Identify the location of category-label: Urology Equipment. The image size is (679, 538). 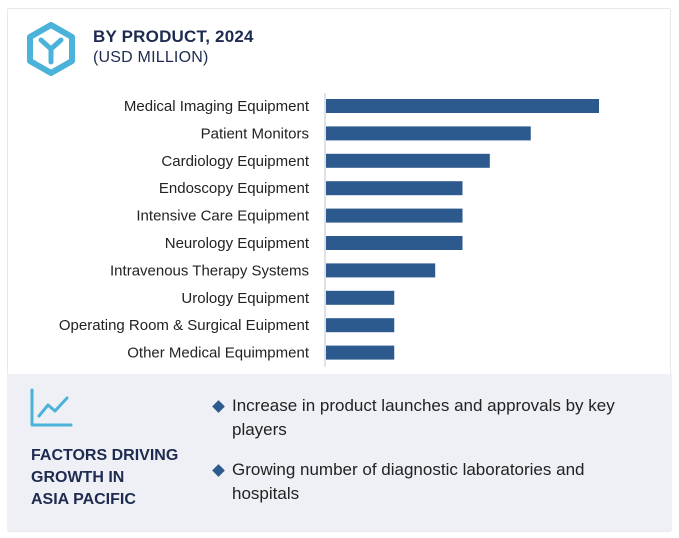
(245, 298).